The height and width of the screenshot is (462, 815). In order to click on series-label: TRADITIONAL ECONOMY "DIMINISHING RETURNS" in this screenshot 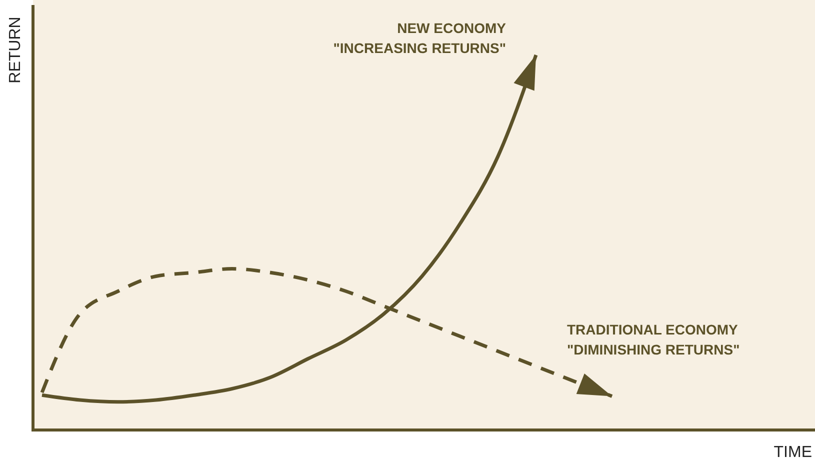, I will do `click(653, 339)`.